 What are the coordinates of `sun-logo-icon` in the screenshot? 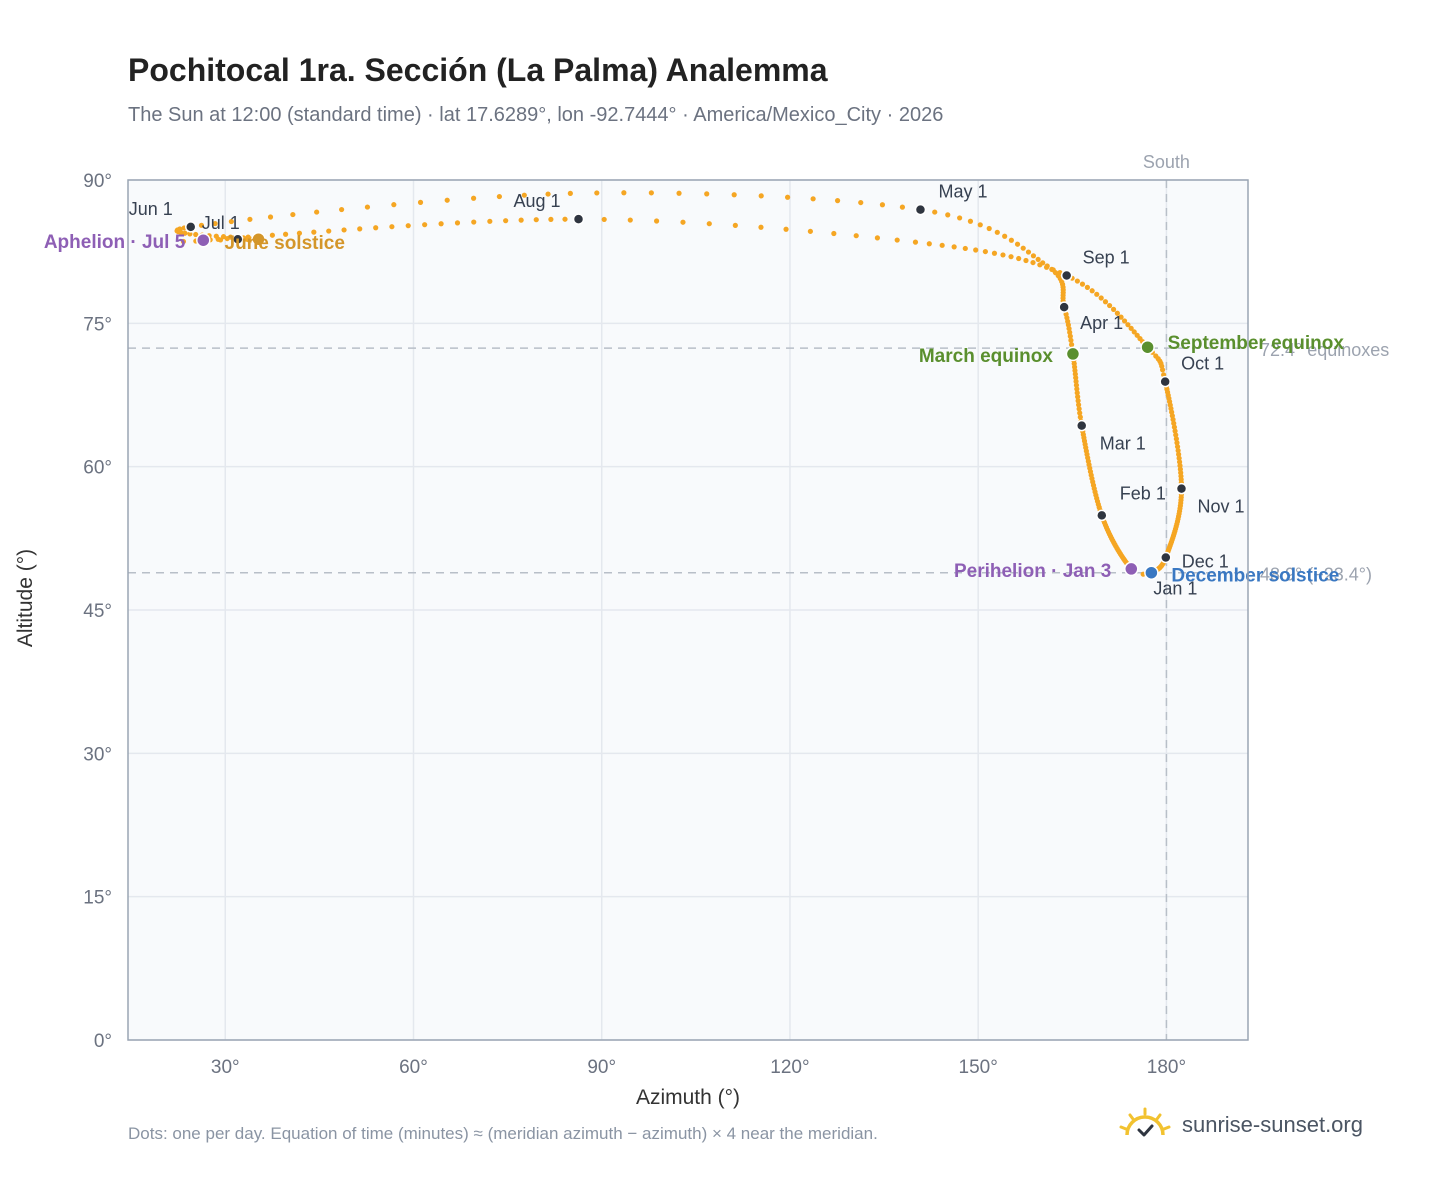 It's located at (1145, 1122).